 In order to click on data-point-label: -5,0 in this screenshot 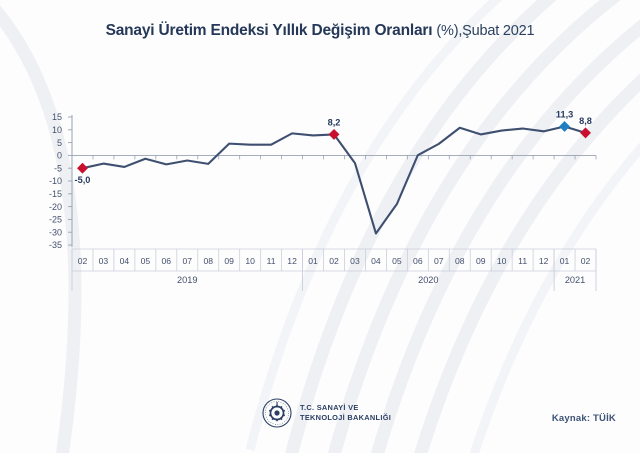, I will do `click(83, 180)`.